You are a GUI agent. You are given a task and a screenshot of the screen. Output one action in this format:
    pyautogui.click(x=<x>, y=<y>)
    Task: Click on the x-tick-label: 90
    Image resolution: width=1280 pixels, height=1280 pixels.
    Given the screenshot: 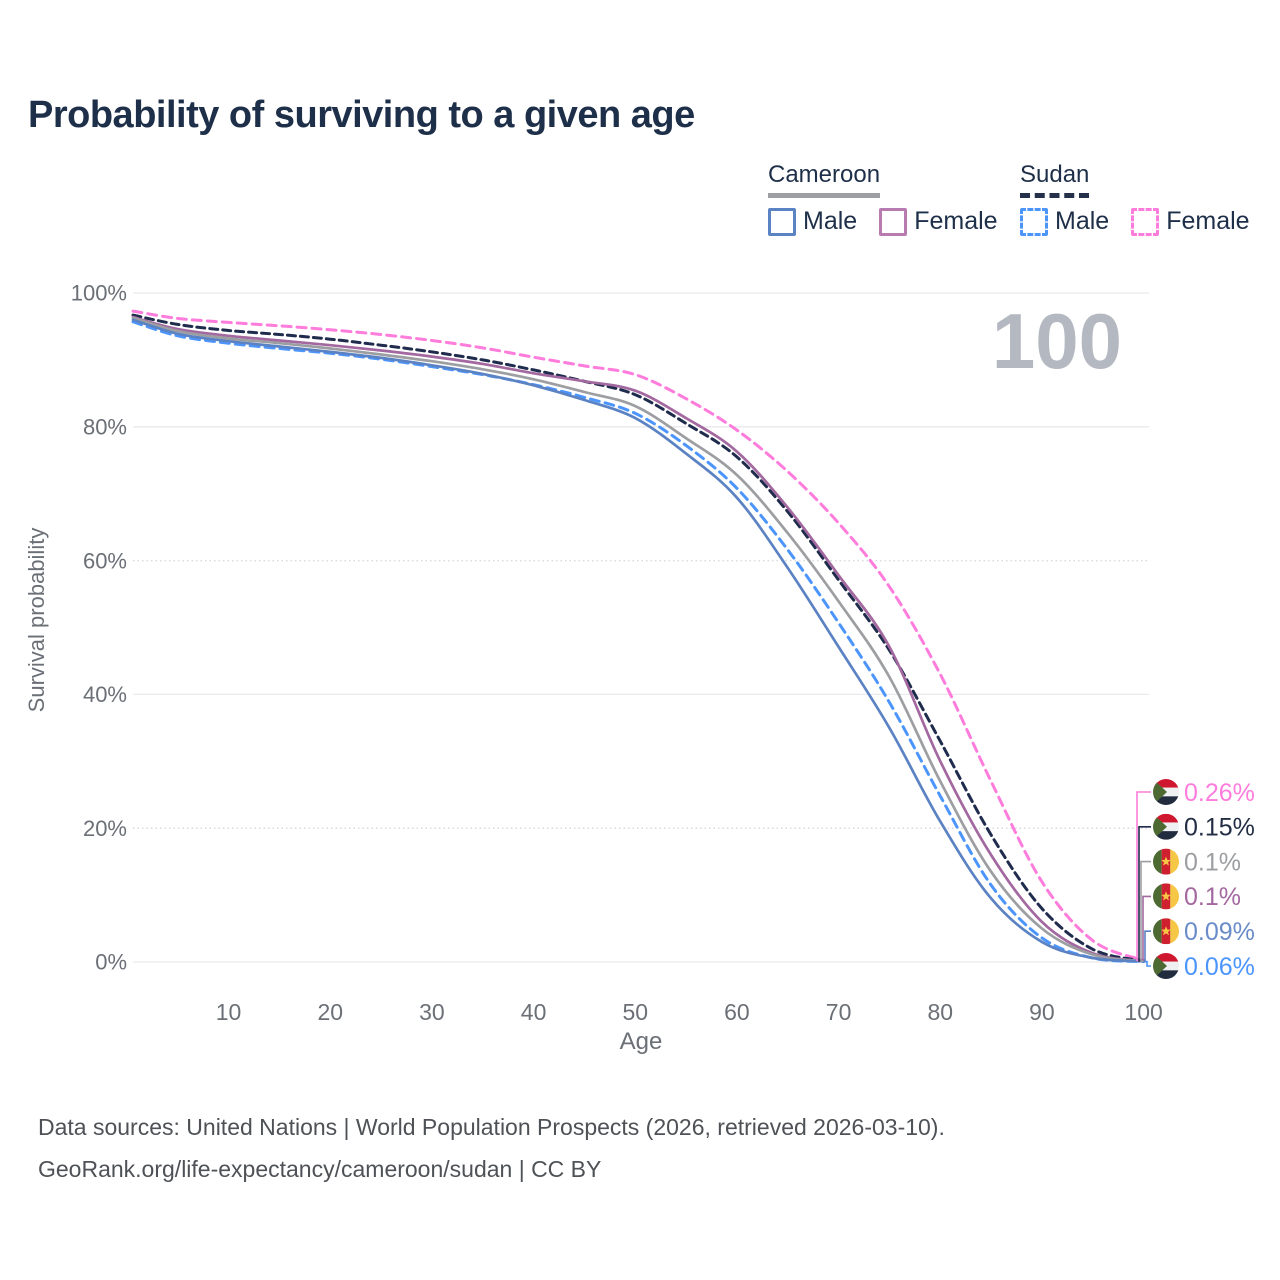 What is the action you would take?
    pyautogui.click(x=1042, y=1012)
    